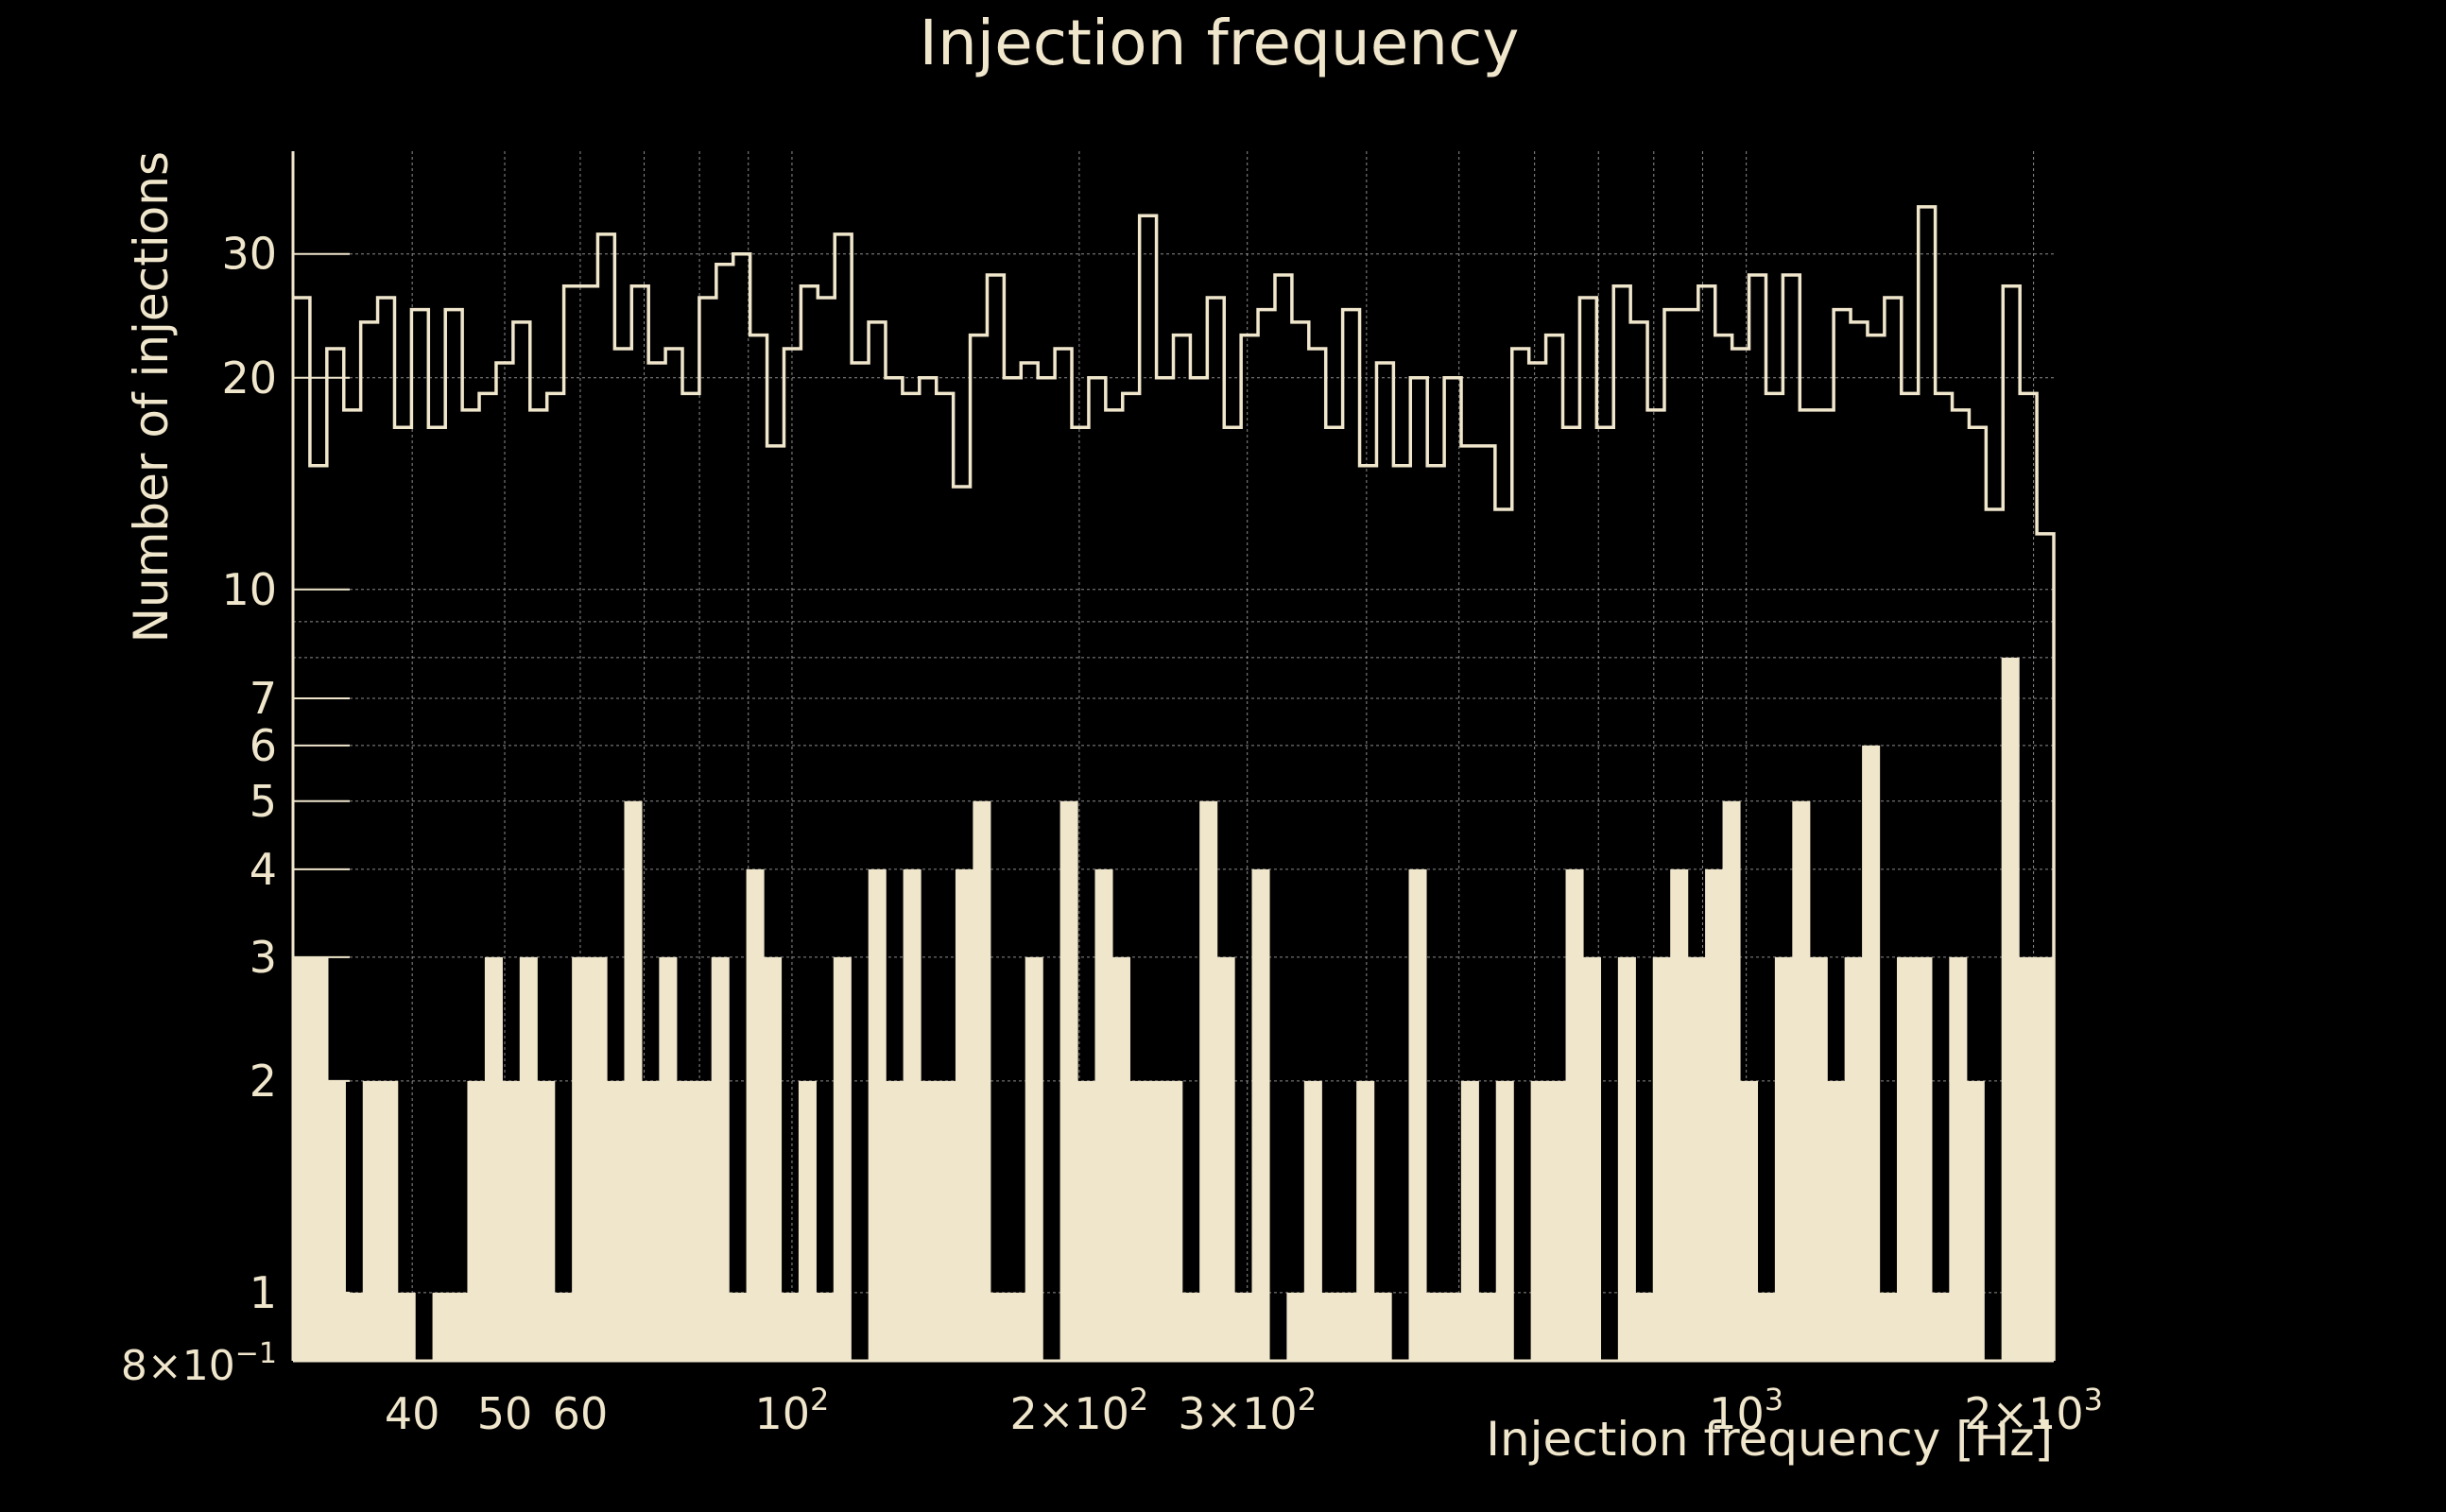  I want to click on x-tick-label: 40, so click(412, 1413).